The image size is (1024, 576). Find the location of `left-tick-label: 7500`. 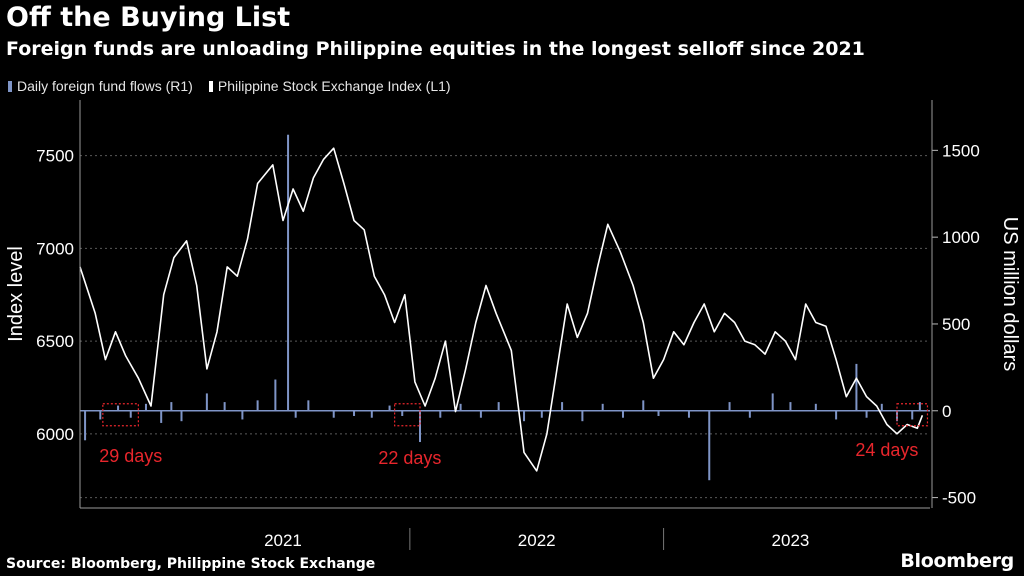

left-tick-label: 7500 is located at coordinates (55, 156).